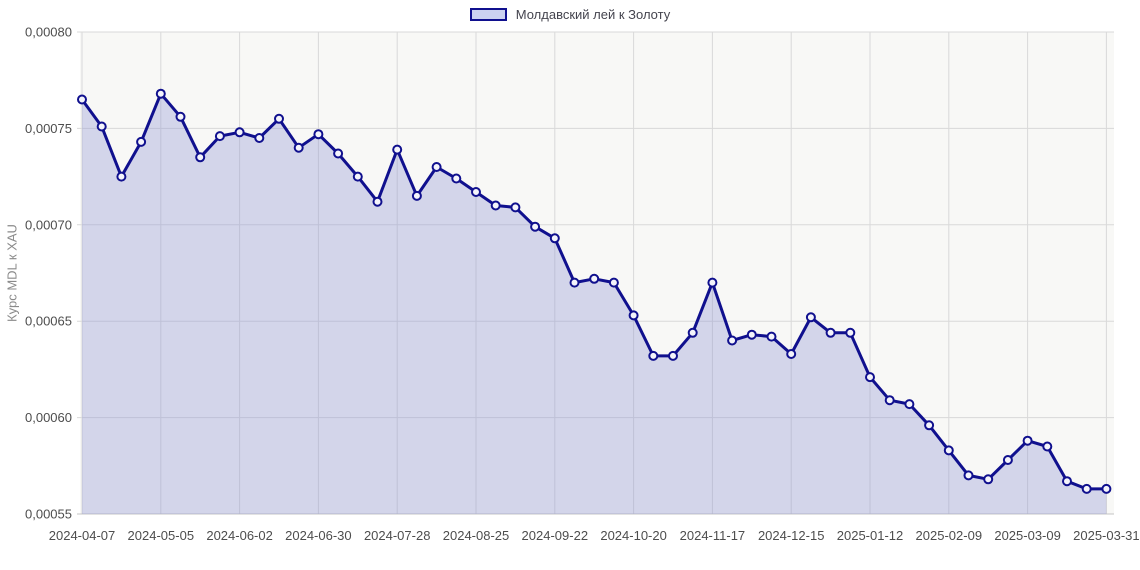 This screenshot has width=1140, height=570. Describe the element at coordinates (48, 514) in the screenshot. I see `y-tick-label: 0,00055` at that location.